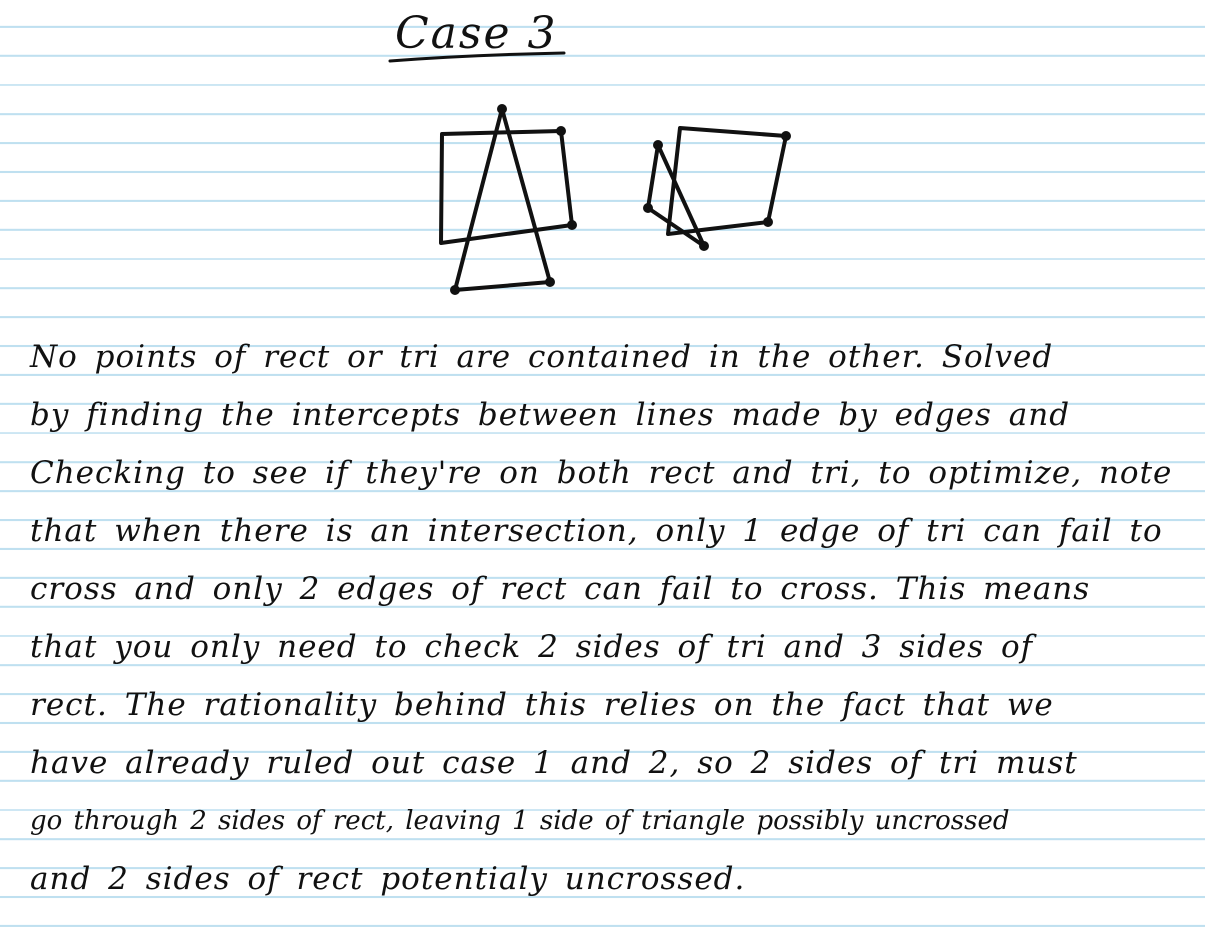 The height and width of the screenshot is (929, 1205). I want to click on figure-rect-triangle-crossing, so click(508, 199).